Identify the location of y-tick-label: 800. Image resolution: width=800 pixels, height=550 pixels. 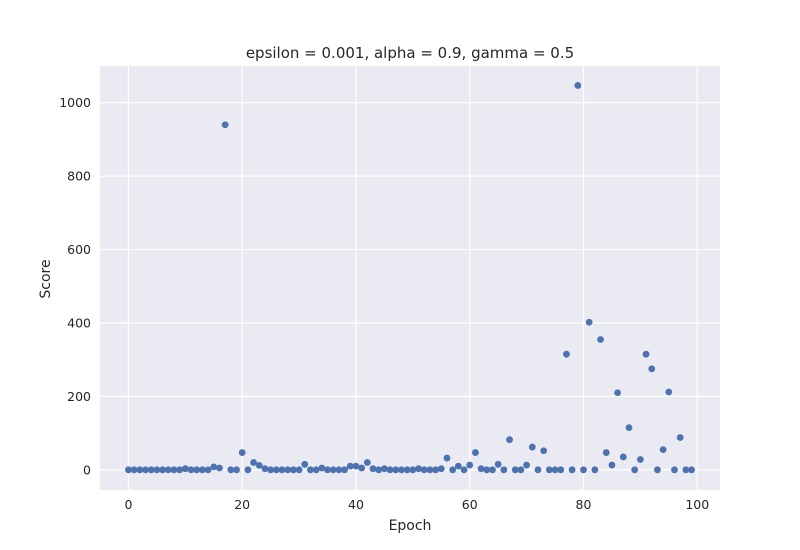
(79, 176).